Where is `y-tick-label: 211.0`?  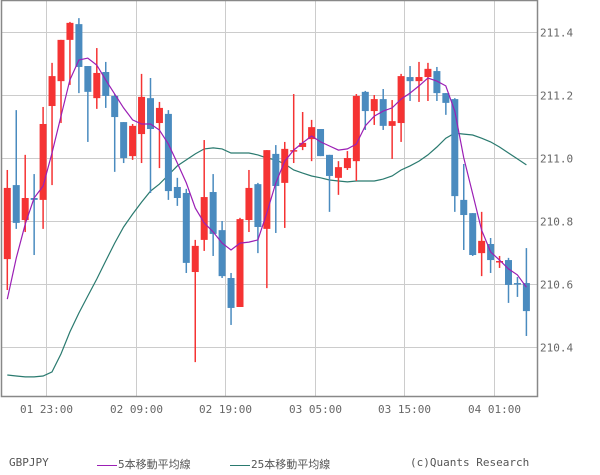 y-tick-label: 211.0 is located at coordinates (556, 159).